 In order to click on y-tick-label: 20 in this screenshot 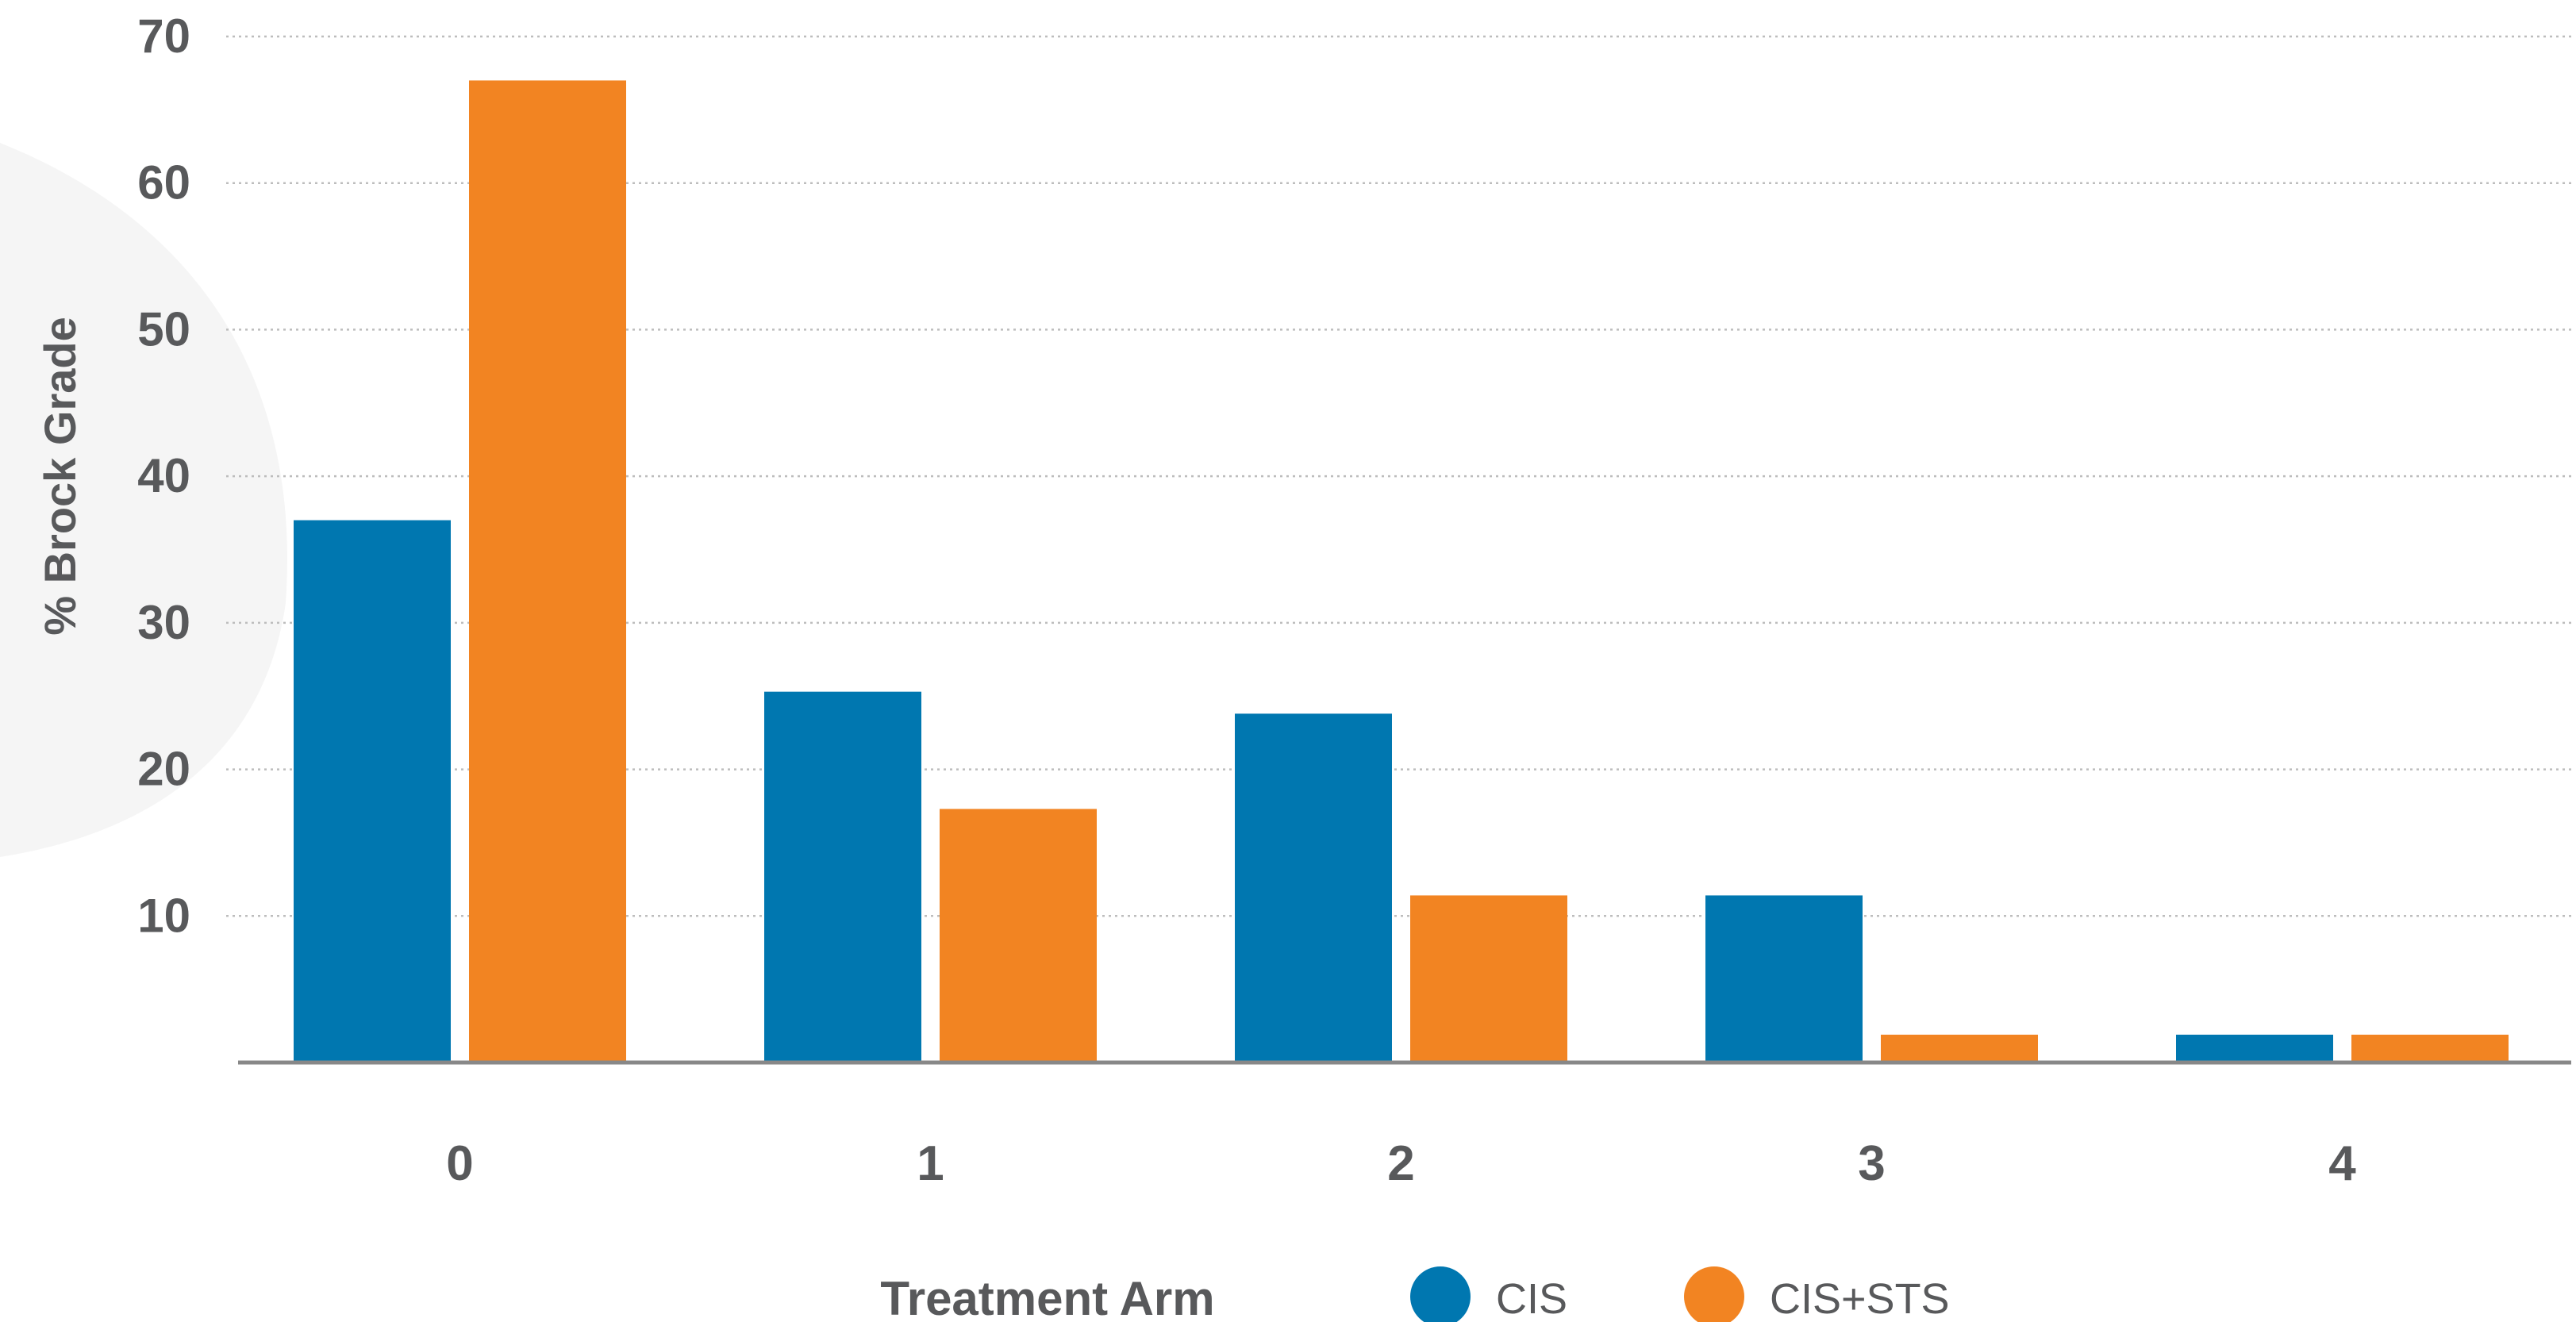, I will do `click(163, 770)`.